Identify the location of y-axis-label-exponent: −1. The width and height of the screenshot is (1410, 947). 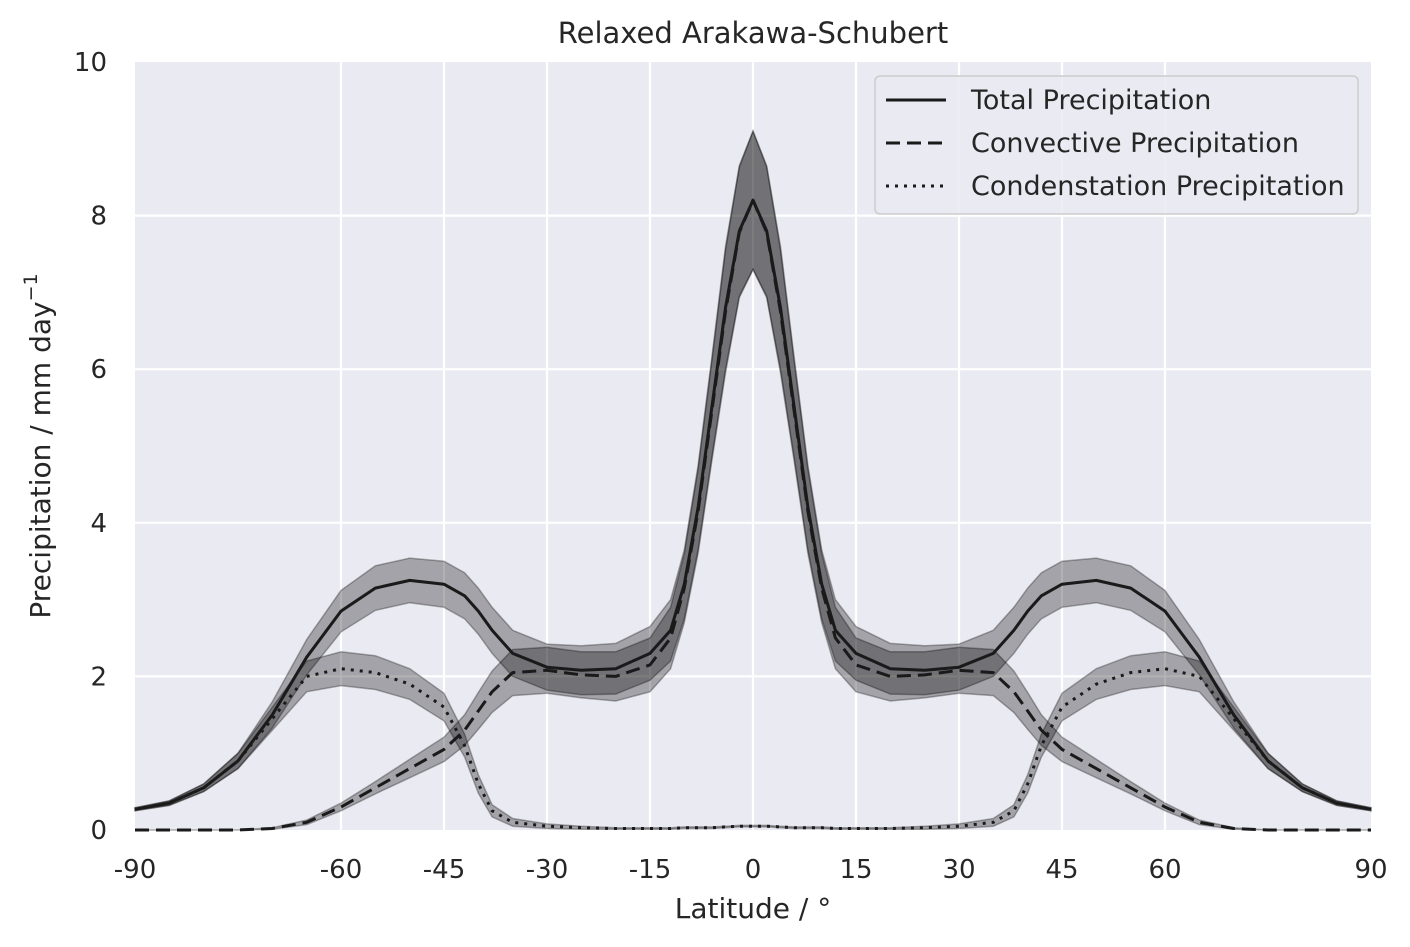
(31, 287).